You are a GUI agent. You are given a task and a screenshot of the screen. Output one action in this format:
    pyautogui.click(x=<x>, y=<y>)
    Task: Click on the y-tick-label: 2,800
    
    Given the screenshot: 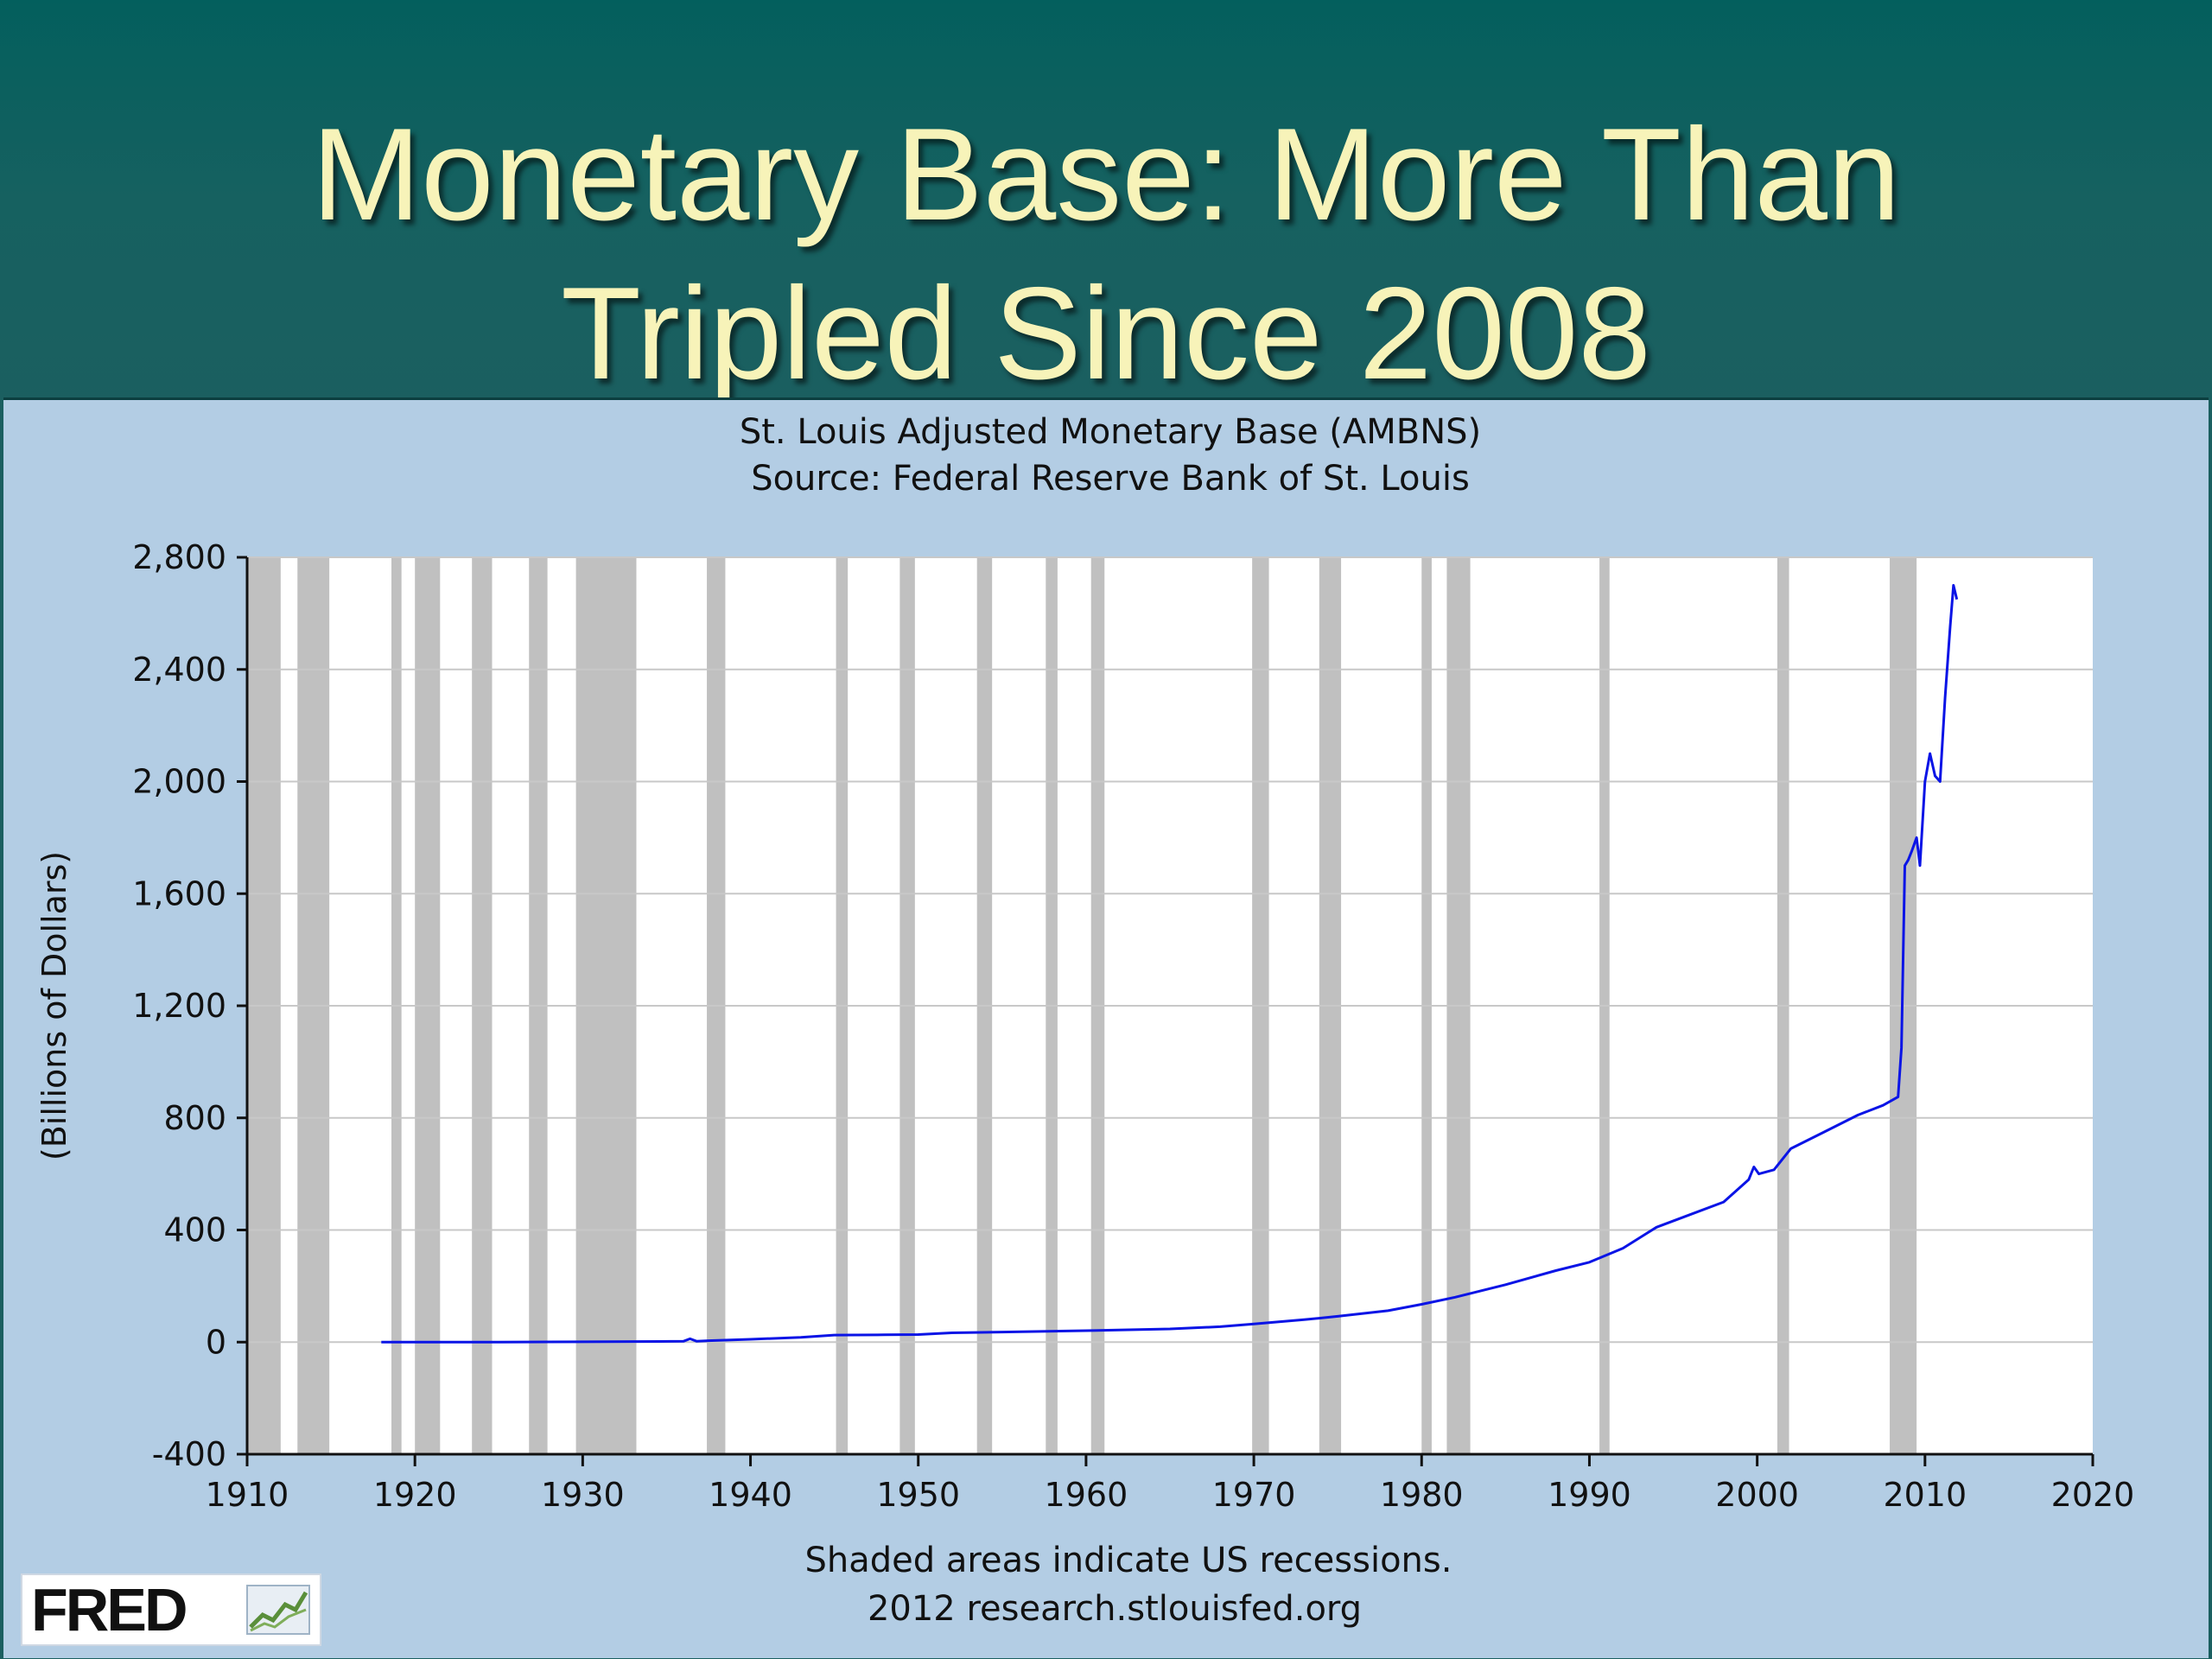 What is the action you would take?
    pyautogui.click(x=179, y=557)
    